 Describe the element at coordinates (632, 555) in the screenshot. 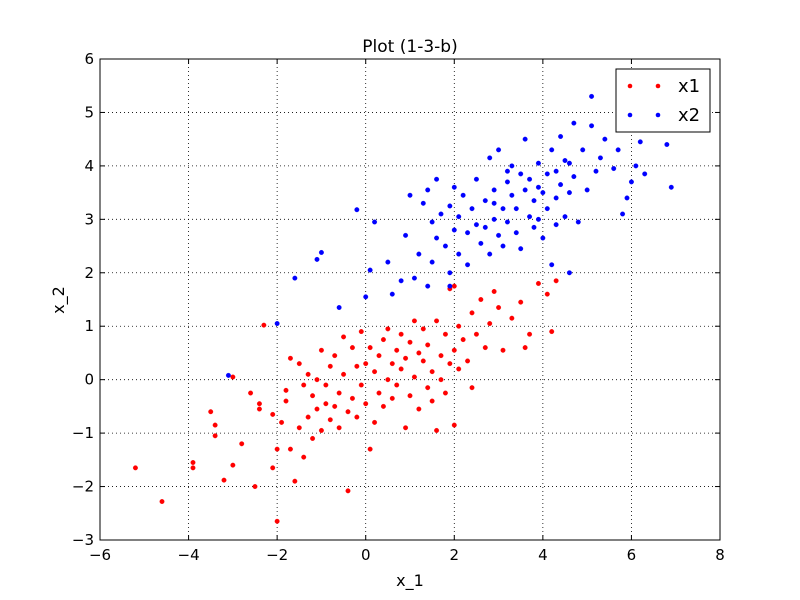

I see `x-tick-label: 6` at that location.